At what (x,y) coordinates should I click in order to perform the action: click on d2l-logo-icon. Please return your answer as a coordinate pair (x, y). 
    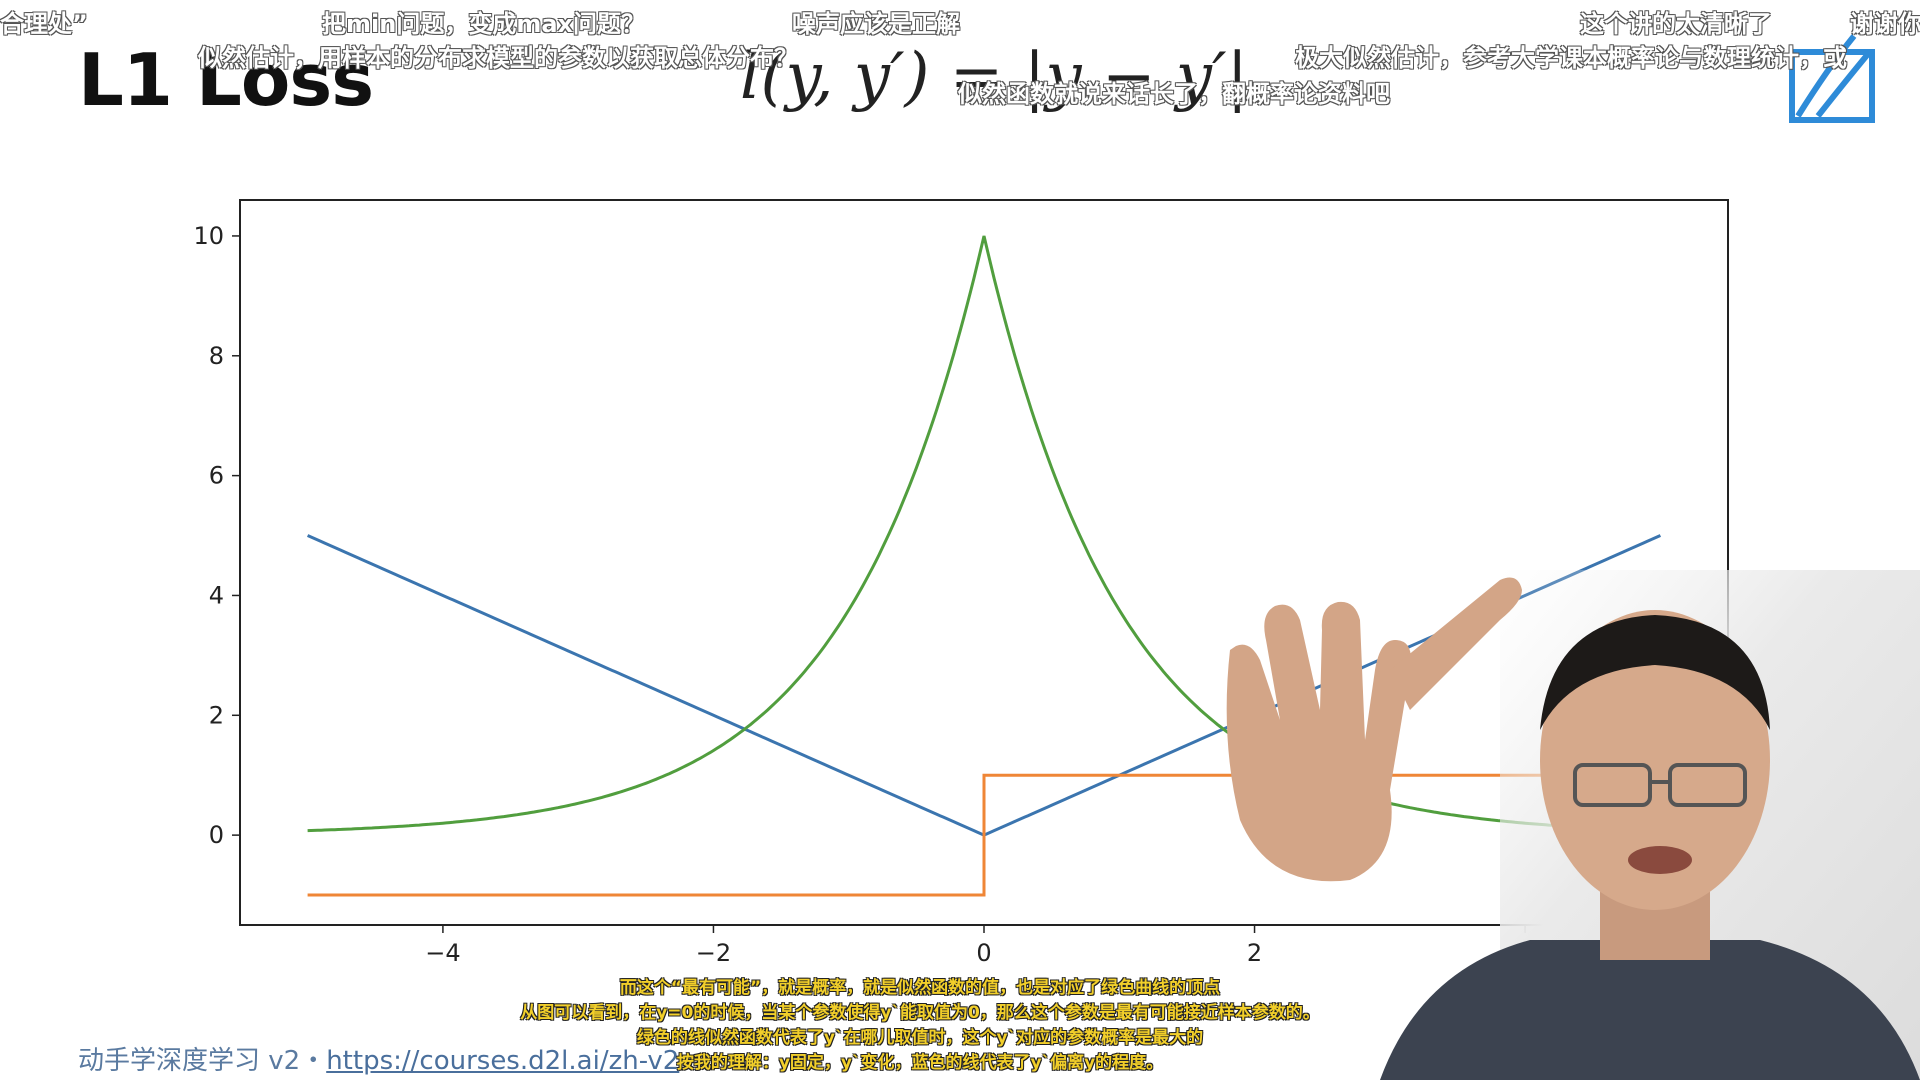
    Looking at the image, I should click on (1832, 78).